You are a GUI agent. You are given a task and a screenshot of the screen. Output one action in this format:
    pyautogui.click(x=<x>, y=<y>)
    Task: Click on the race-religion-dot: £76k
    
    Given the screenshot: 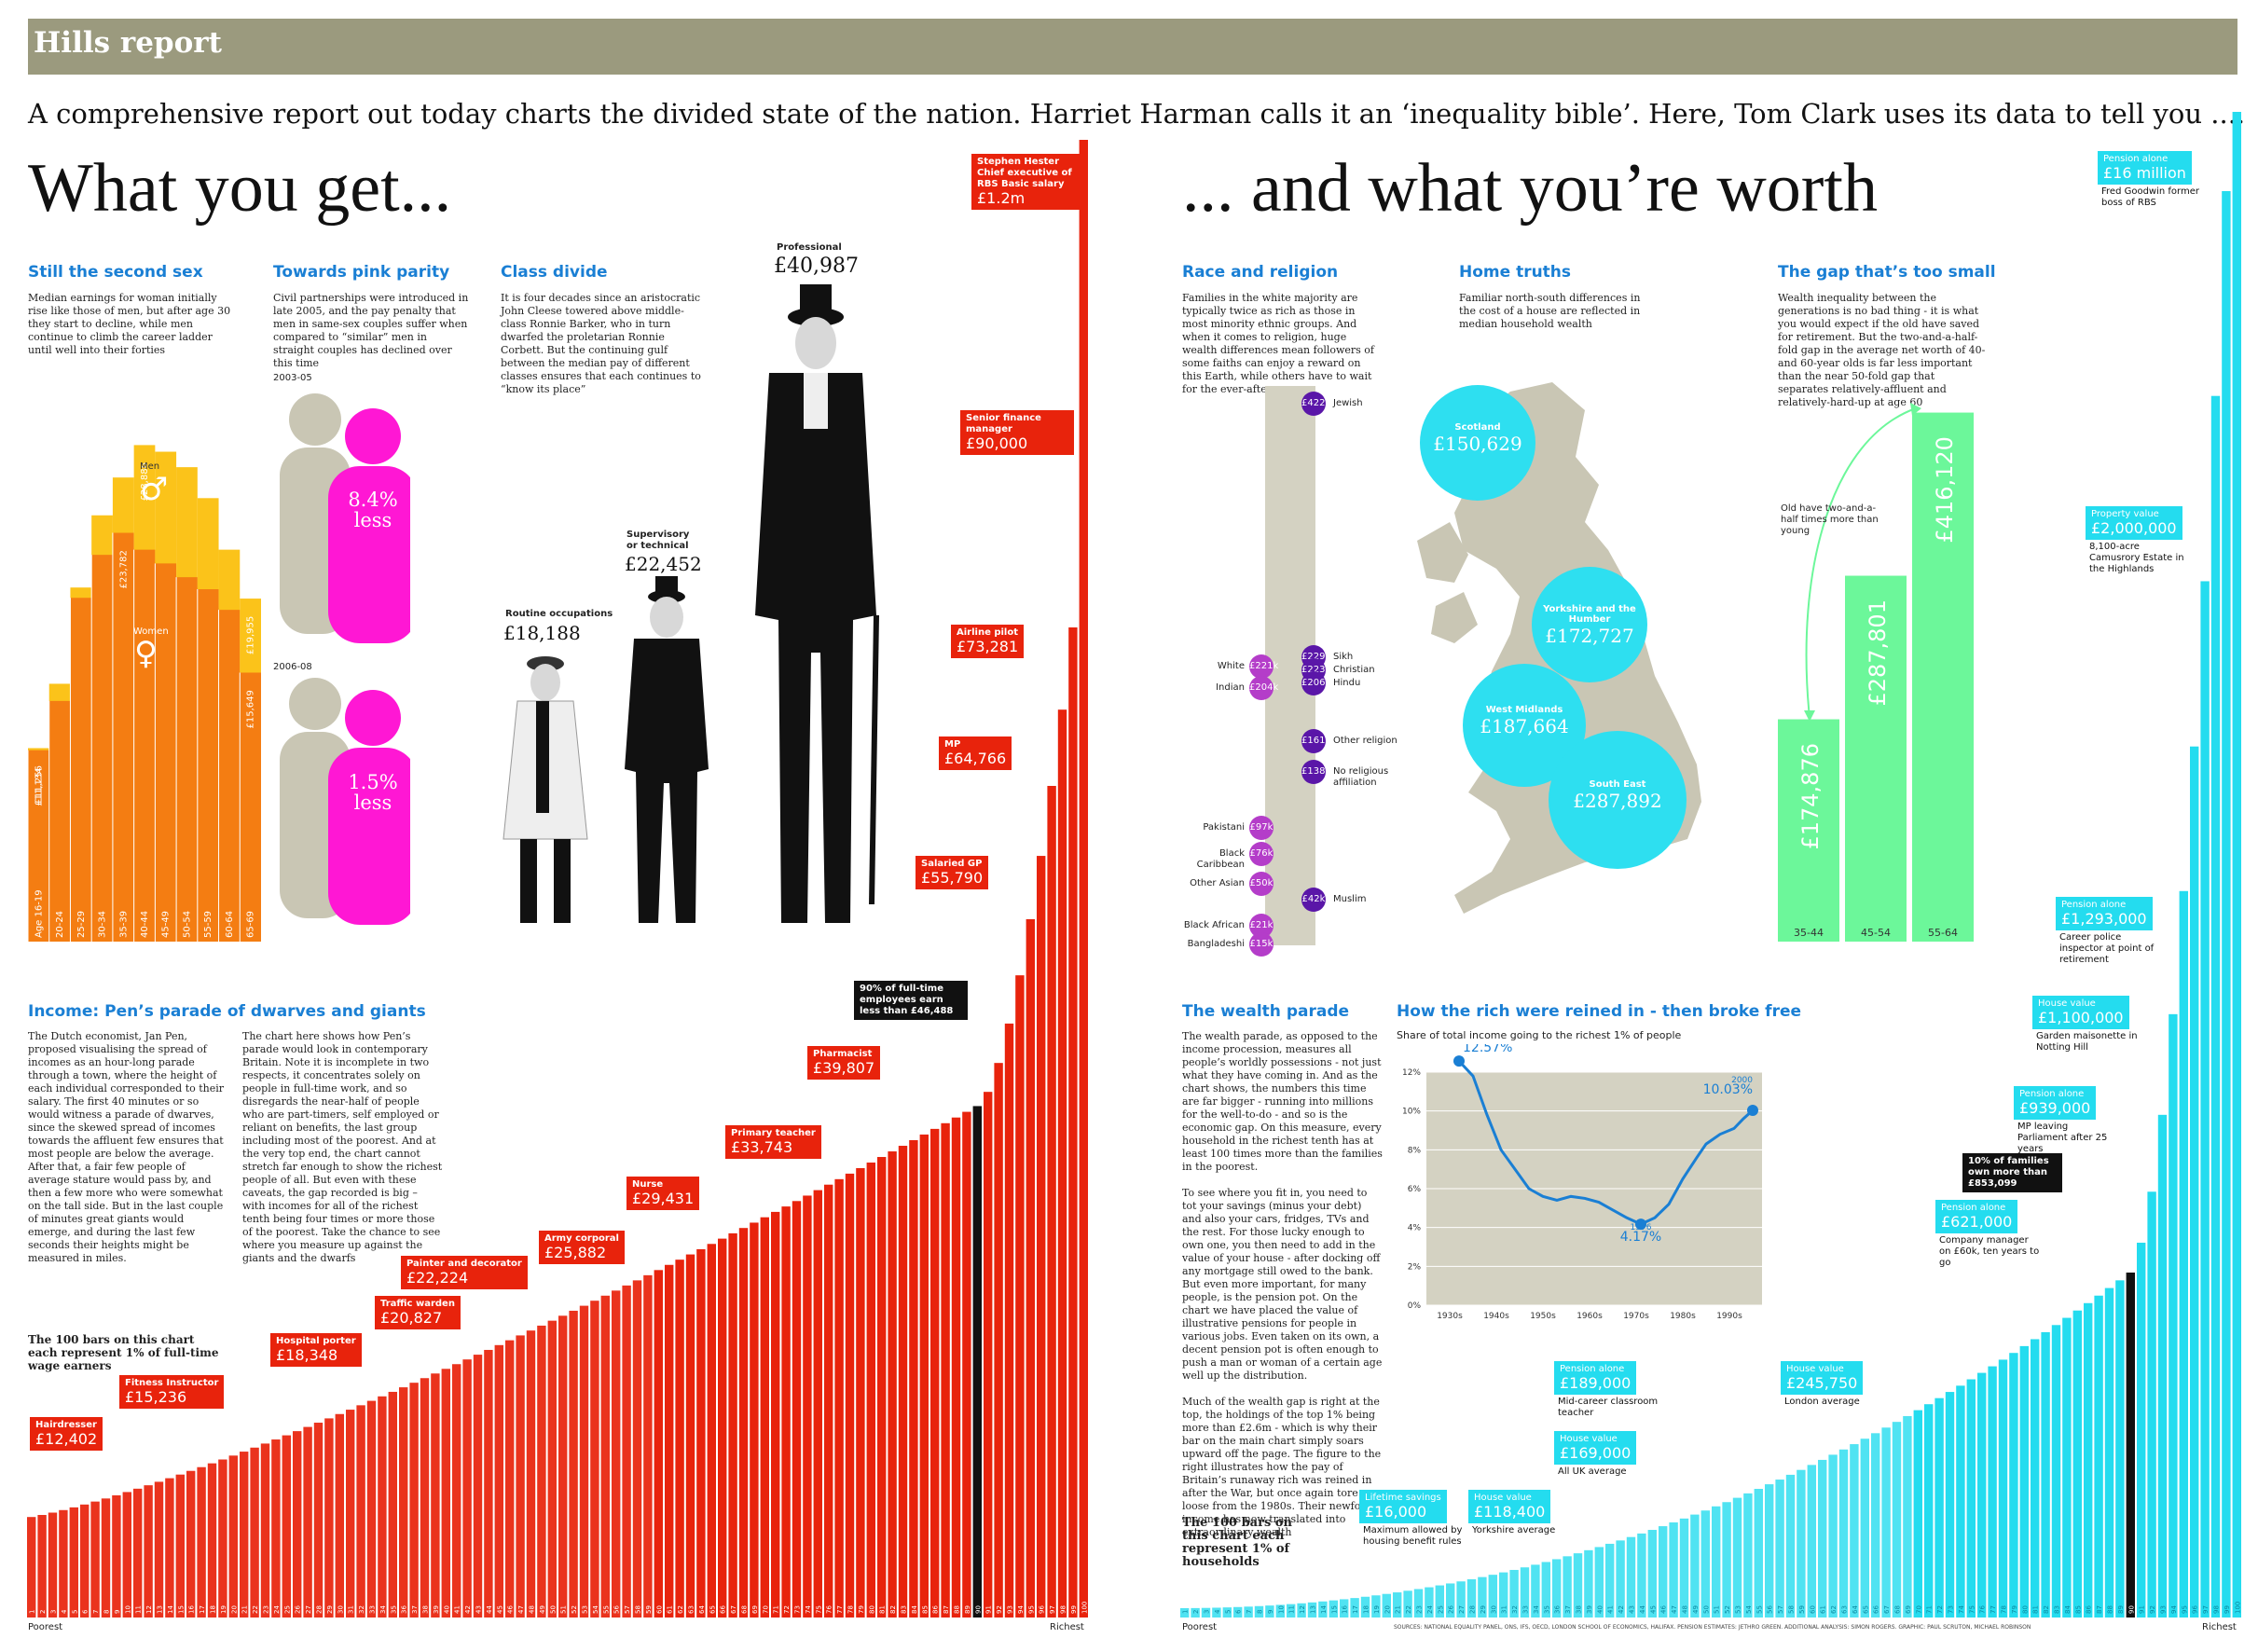 What is the action you would take?
    pyautogui.click(x=1261, y=854)
    